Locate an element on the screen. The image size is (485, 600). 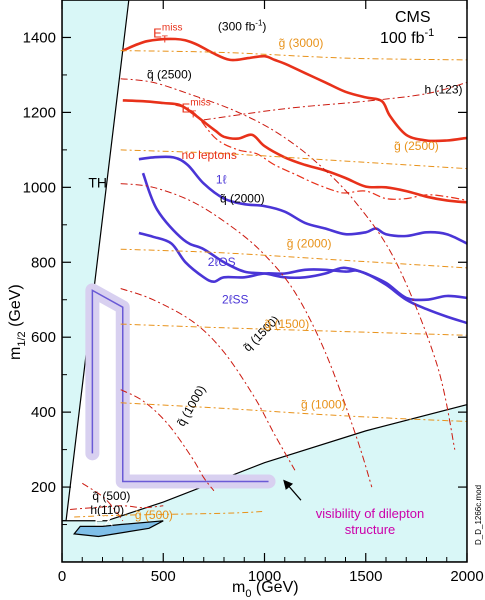
etmiss-300-label-lumi-sup: -1 is located at coordinates (259, 23).